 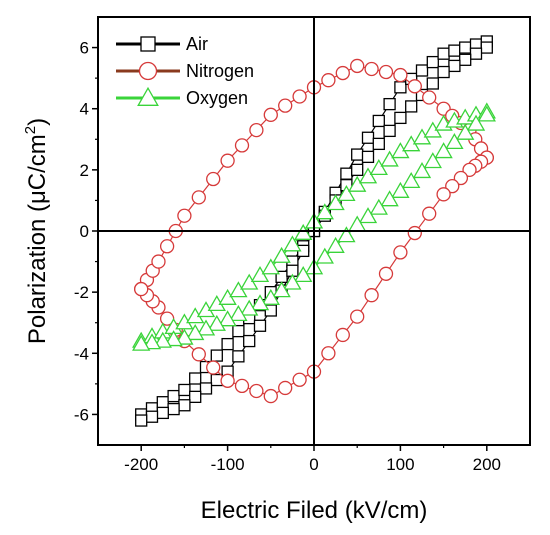 What do you see at coordinates (197, 44) in the screenshot?
I see `legend-label: Air` at bounding box center [197, 44].